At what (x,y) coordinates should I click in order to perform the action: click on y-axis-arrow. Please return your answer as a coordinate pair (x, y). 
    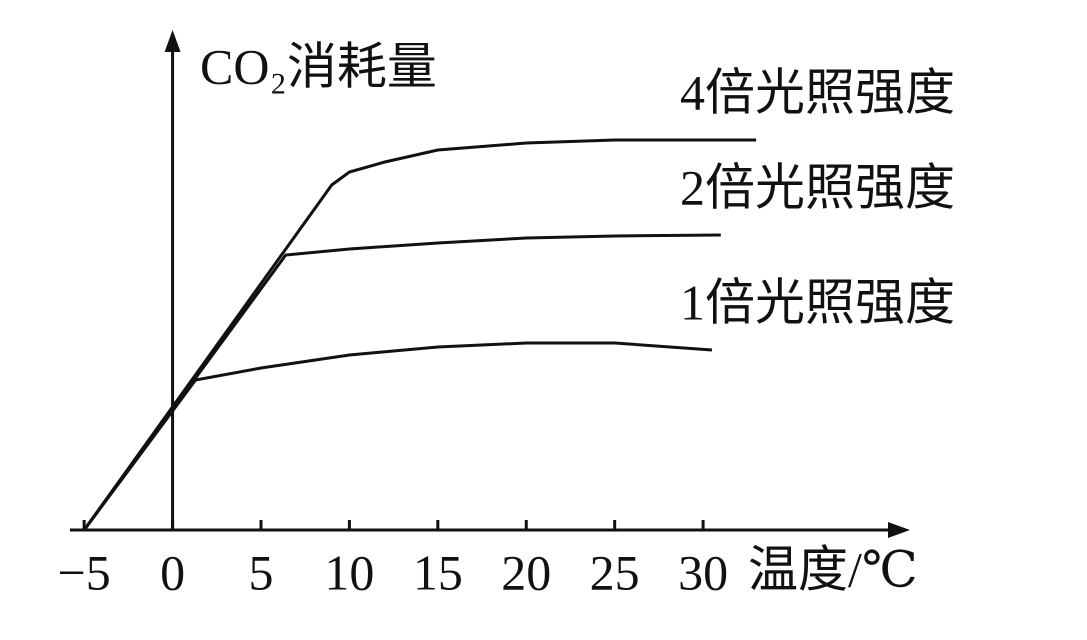
    Looking at the image, I should click on (172, 41).